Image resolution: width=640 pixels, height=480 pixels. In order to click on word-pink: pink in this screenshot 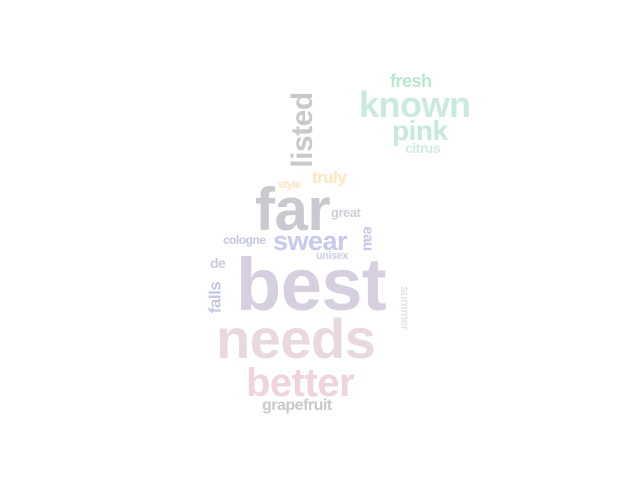, I will do `click(420, 130)`.